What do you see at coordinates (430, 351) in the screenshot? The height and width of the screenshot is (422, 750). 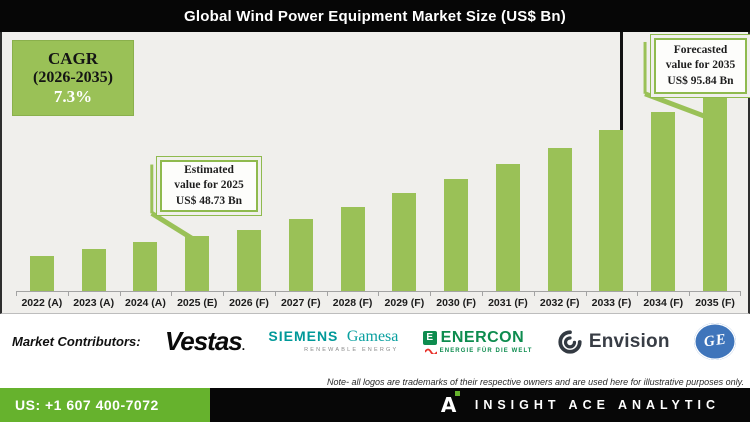 I see `enercon-red-wave-icon` at bounding box center [430, 351].